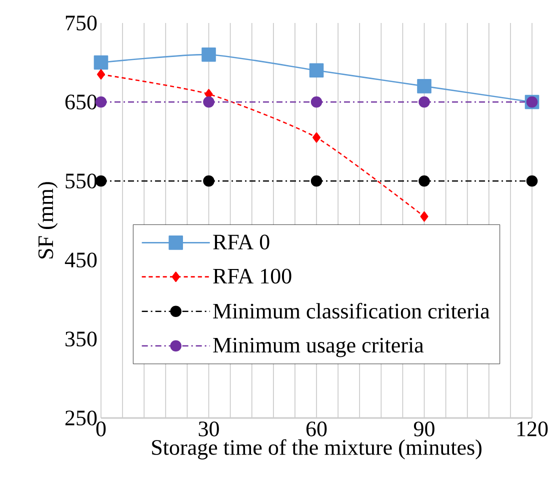 This screenshot has height=484, width=558. I want to click on x-tick-label: 120, so click(532, 429).